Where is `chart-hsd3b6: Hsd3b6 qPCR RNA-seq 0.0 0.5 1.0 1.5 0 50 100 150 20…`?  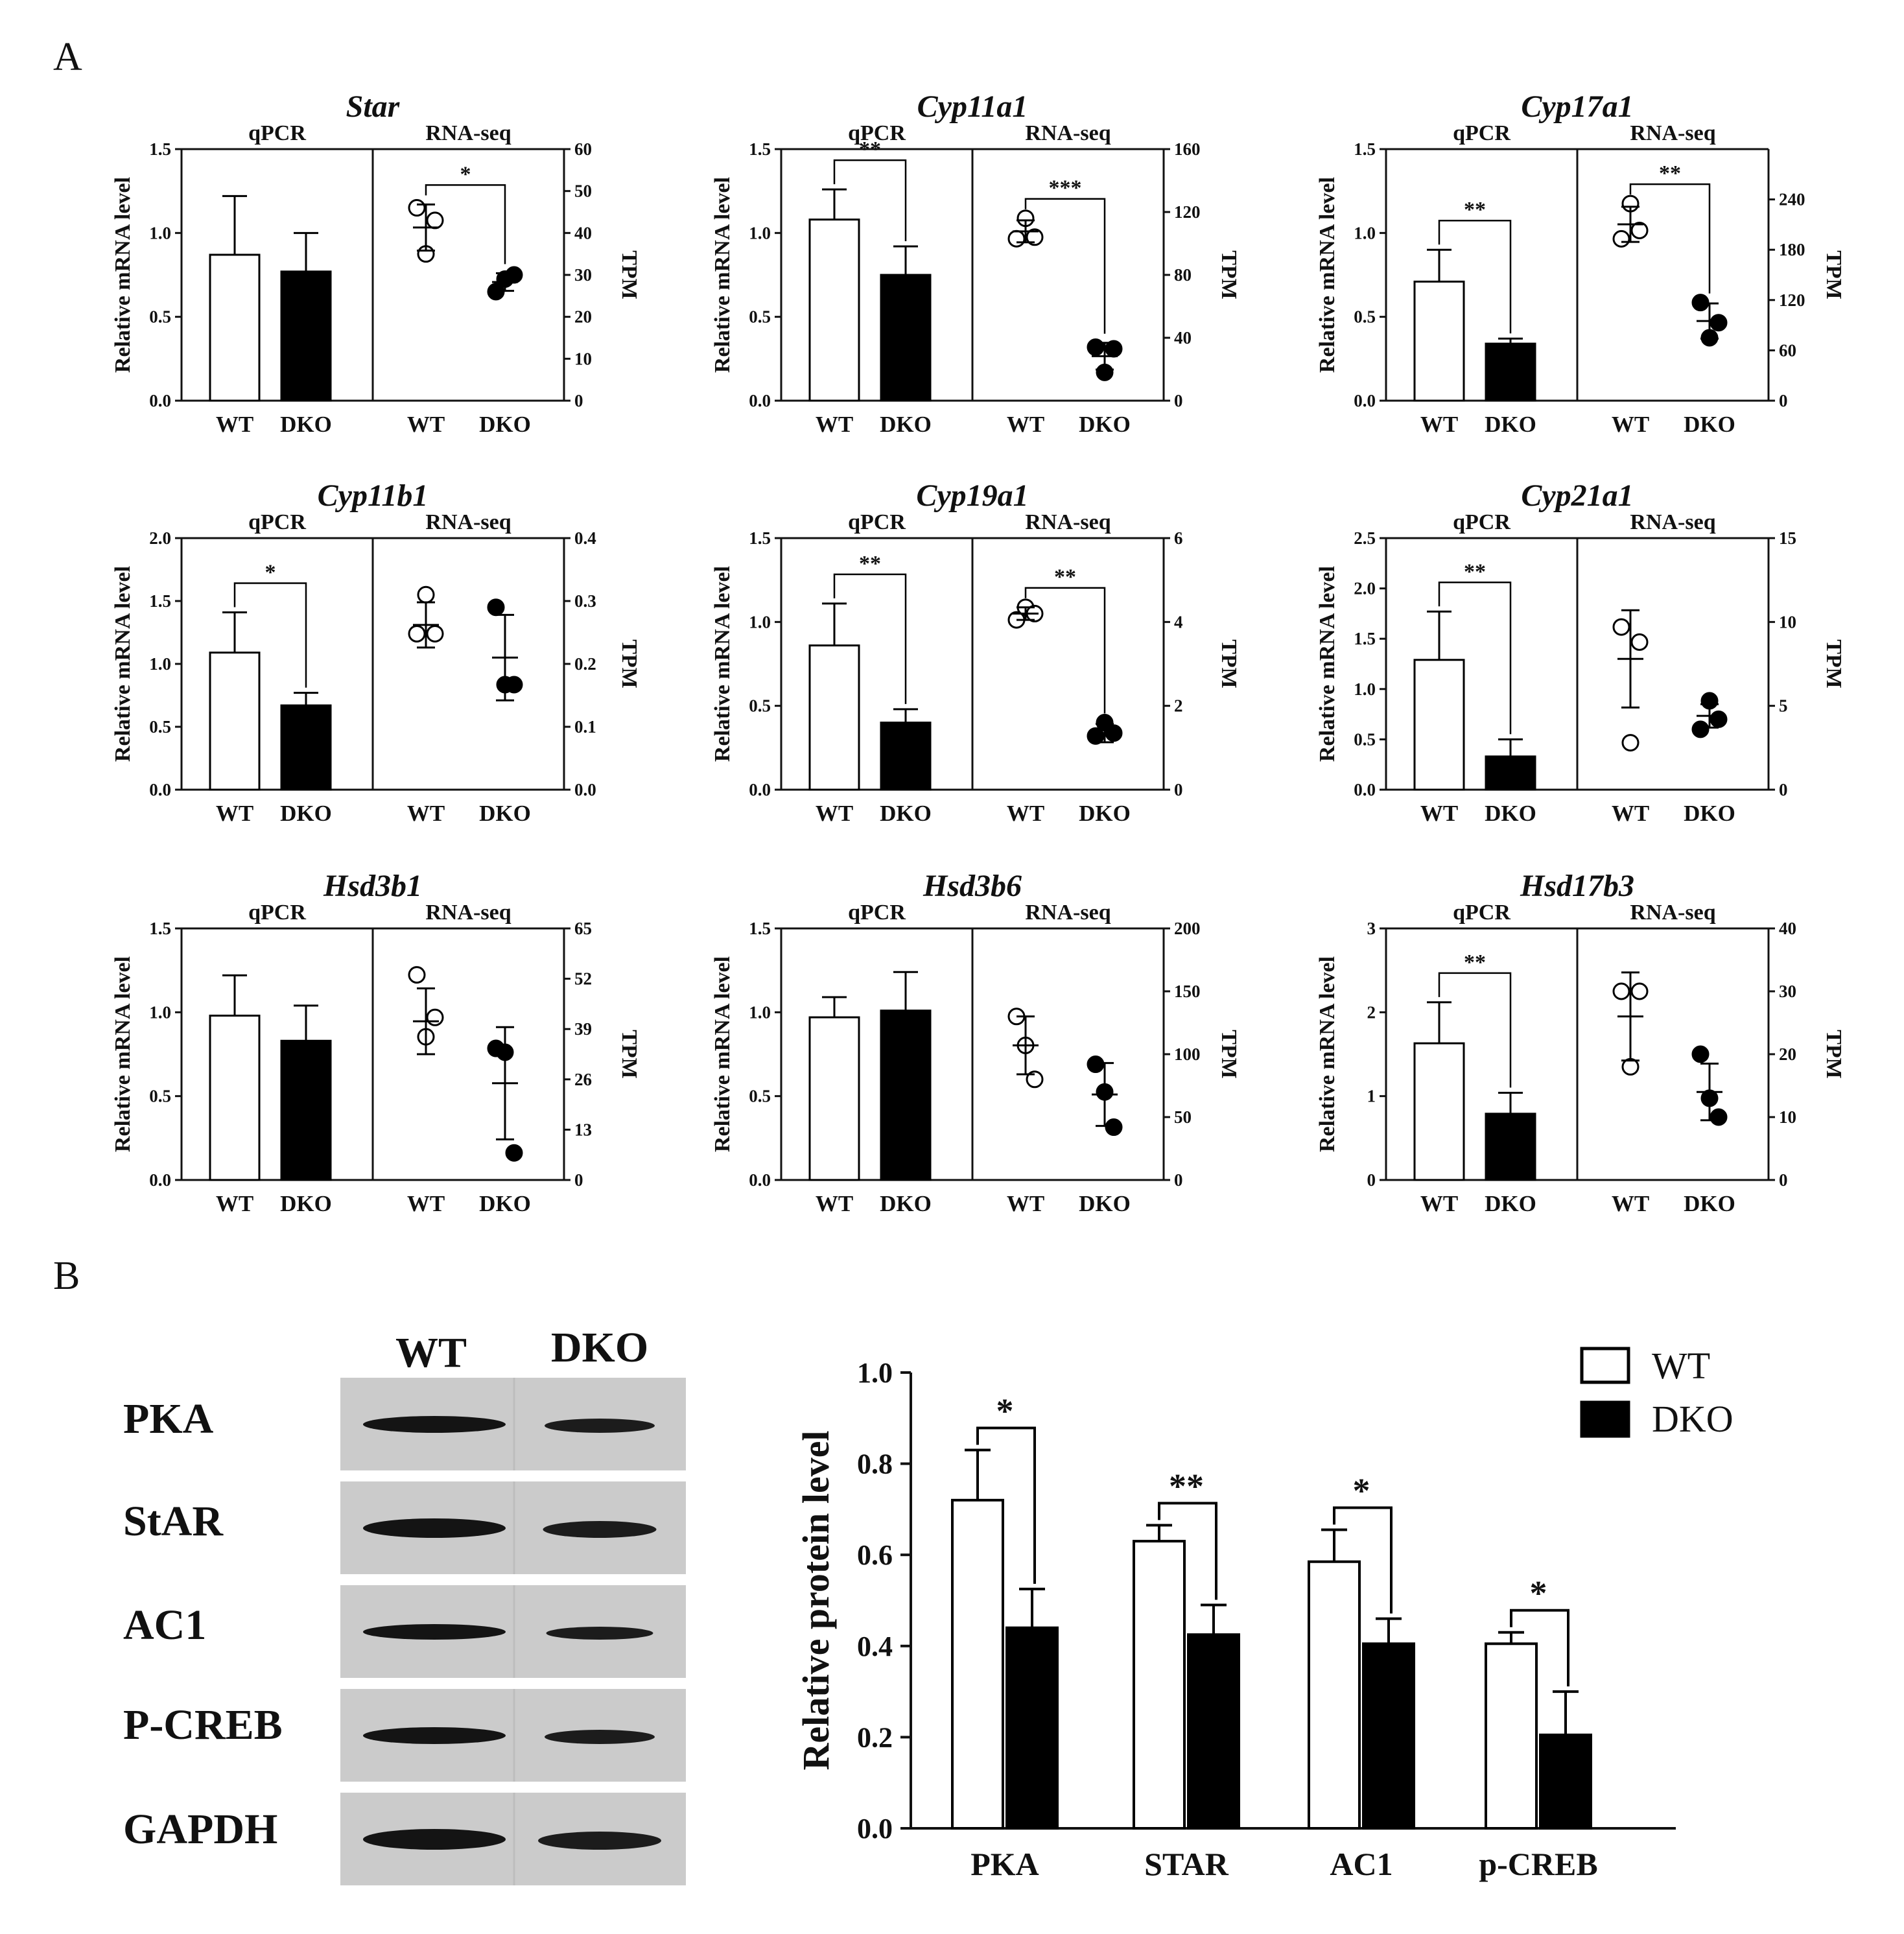 chart-hsd3b6: Hsd3b6 qPCR RNA-seq 0.0 0.5 1.0 1.5 0 50 100 150 20… is located at coordinates (976, 1043).